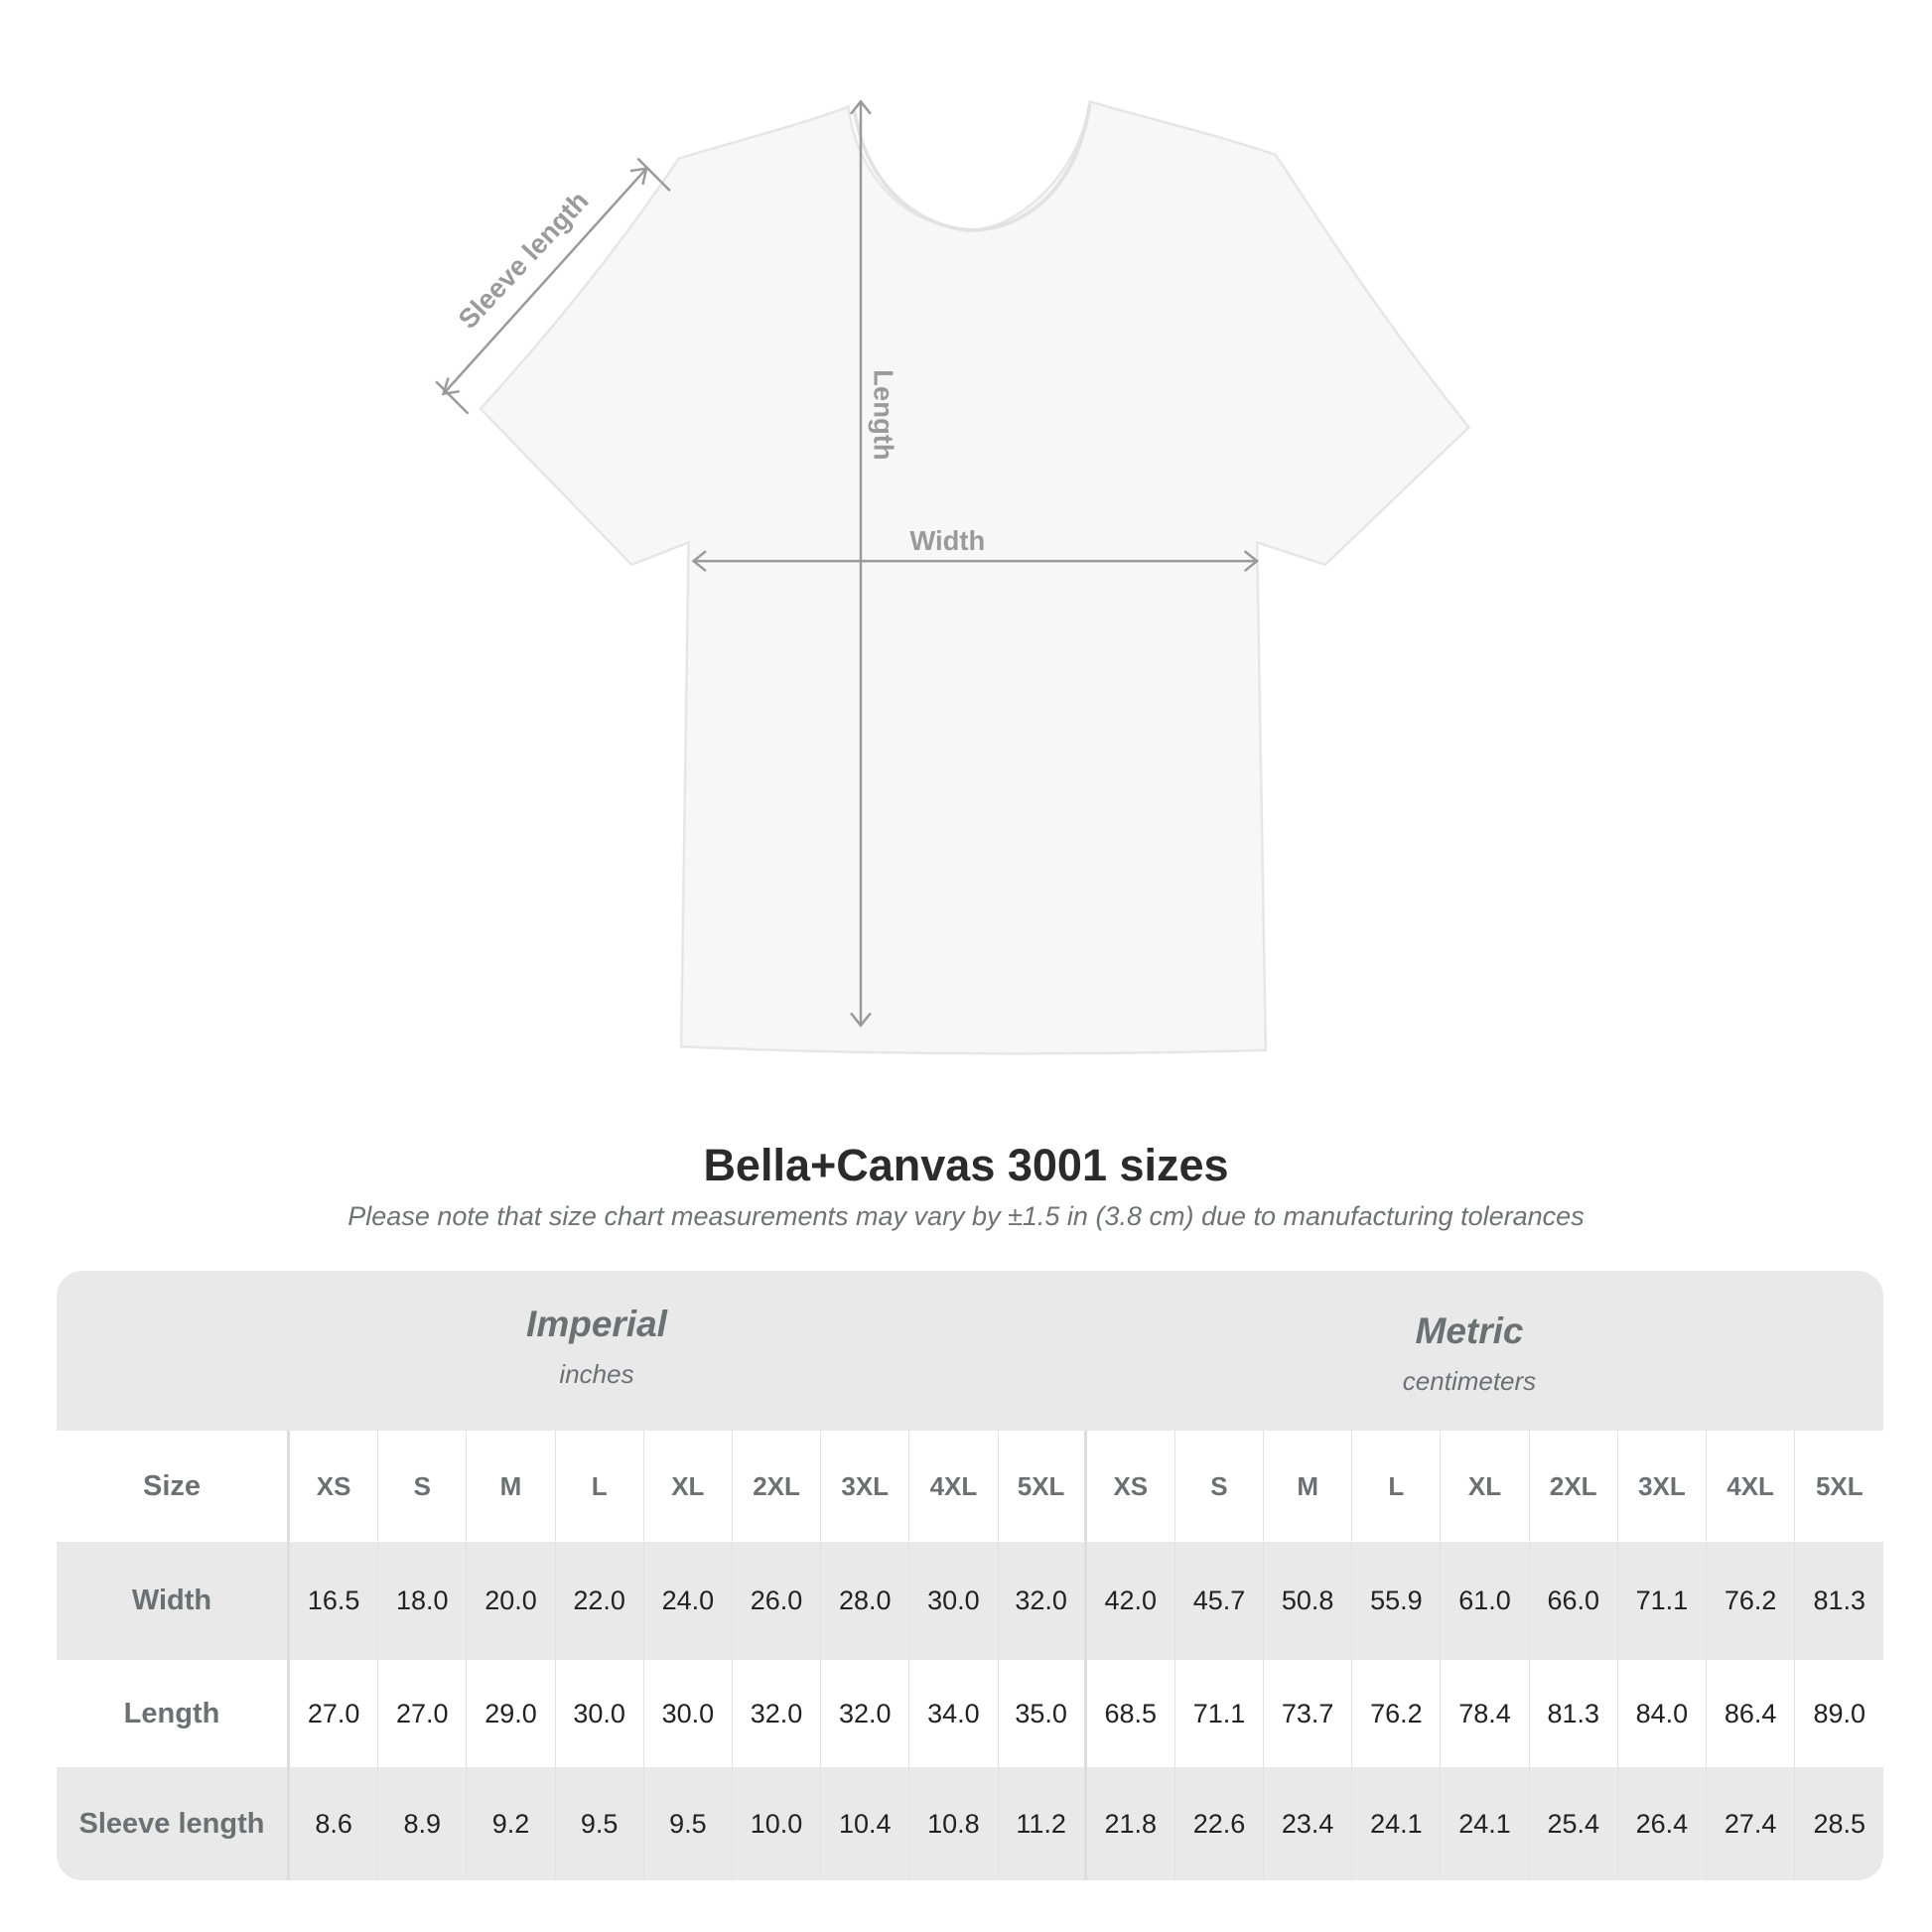  Describe the element at coordinates (884, 415) in the screenshot. I see `length-label: Length` at that location.